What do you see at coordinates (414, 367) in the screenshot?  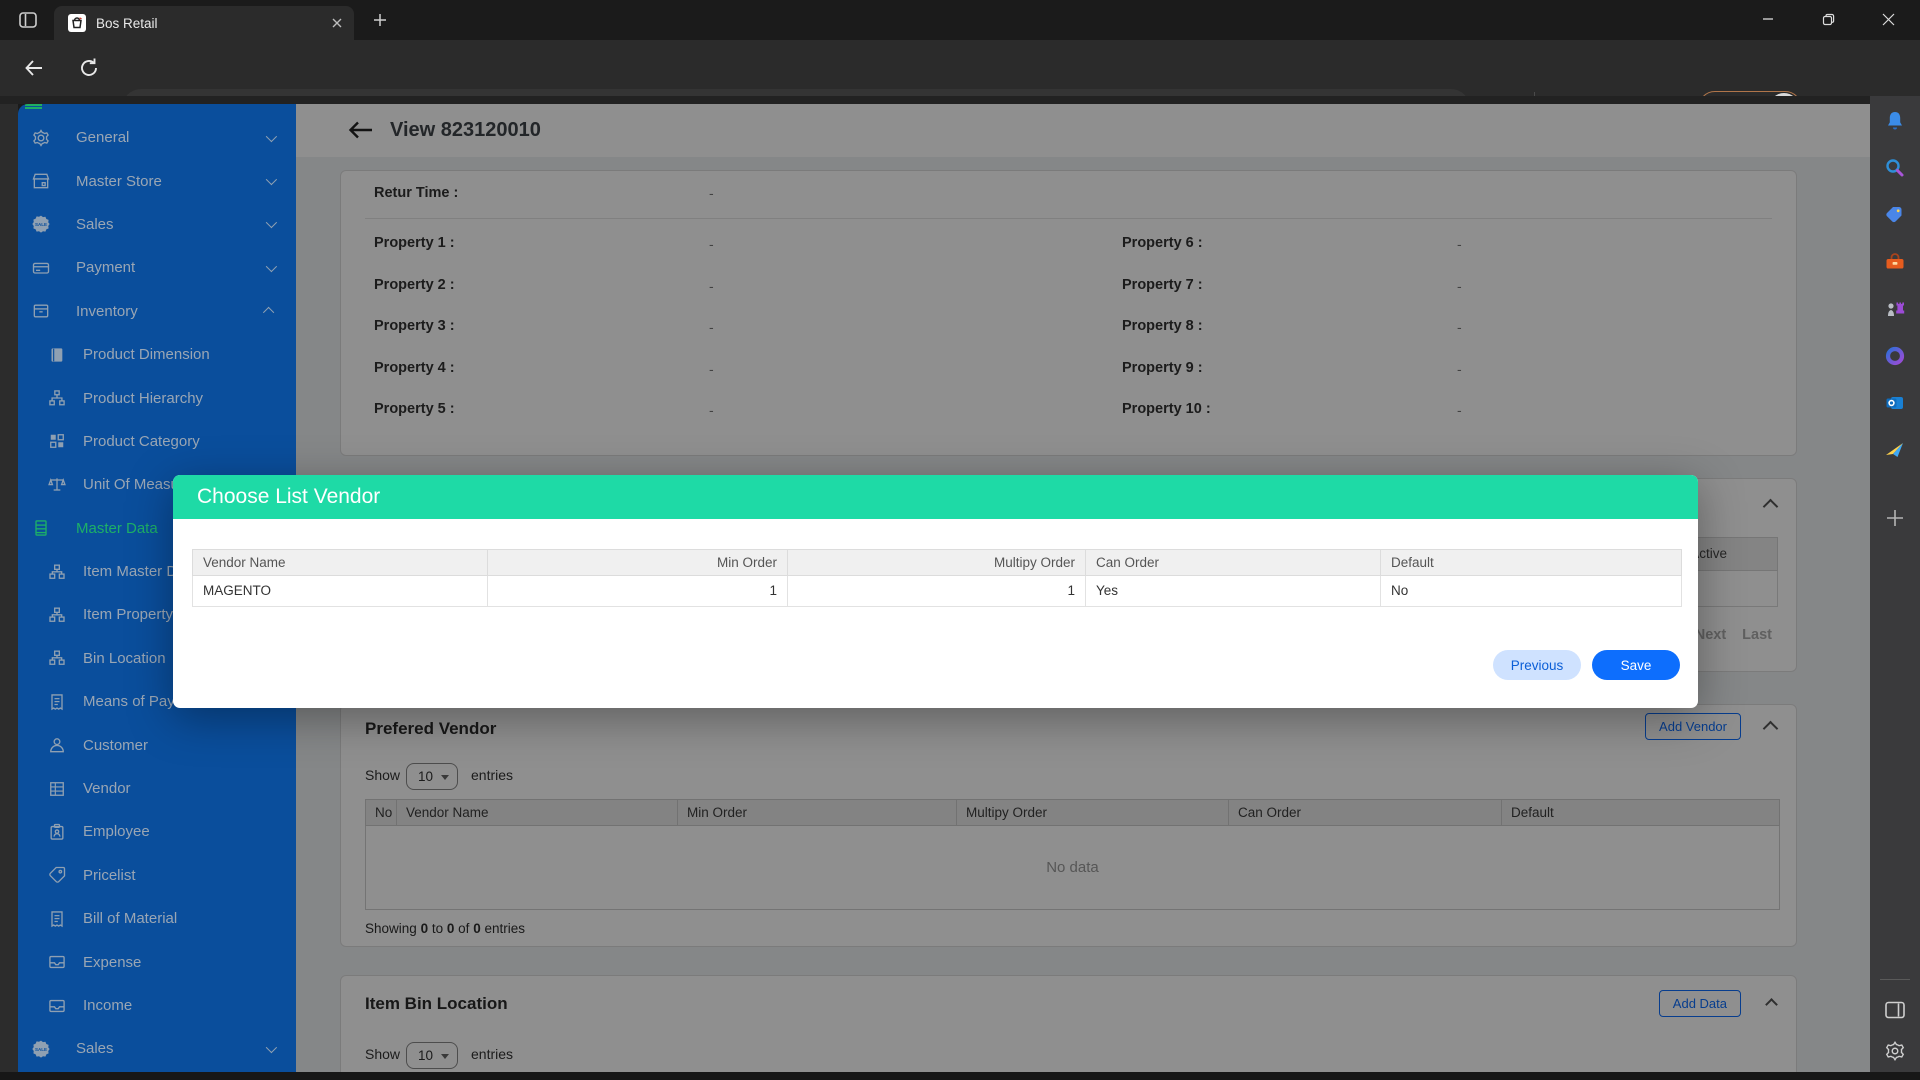 I see `property-label: Property 4 :` at bounding box center [414, 367].